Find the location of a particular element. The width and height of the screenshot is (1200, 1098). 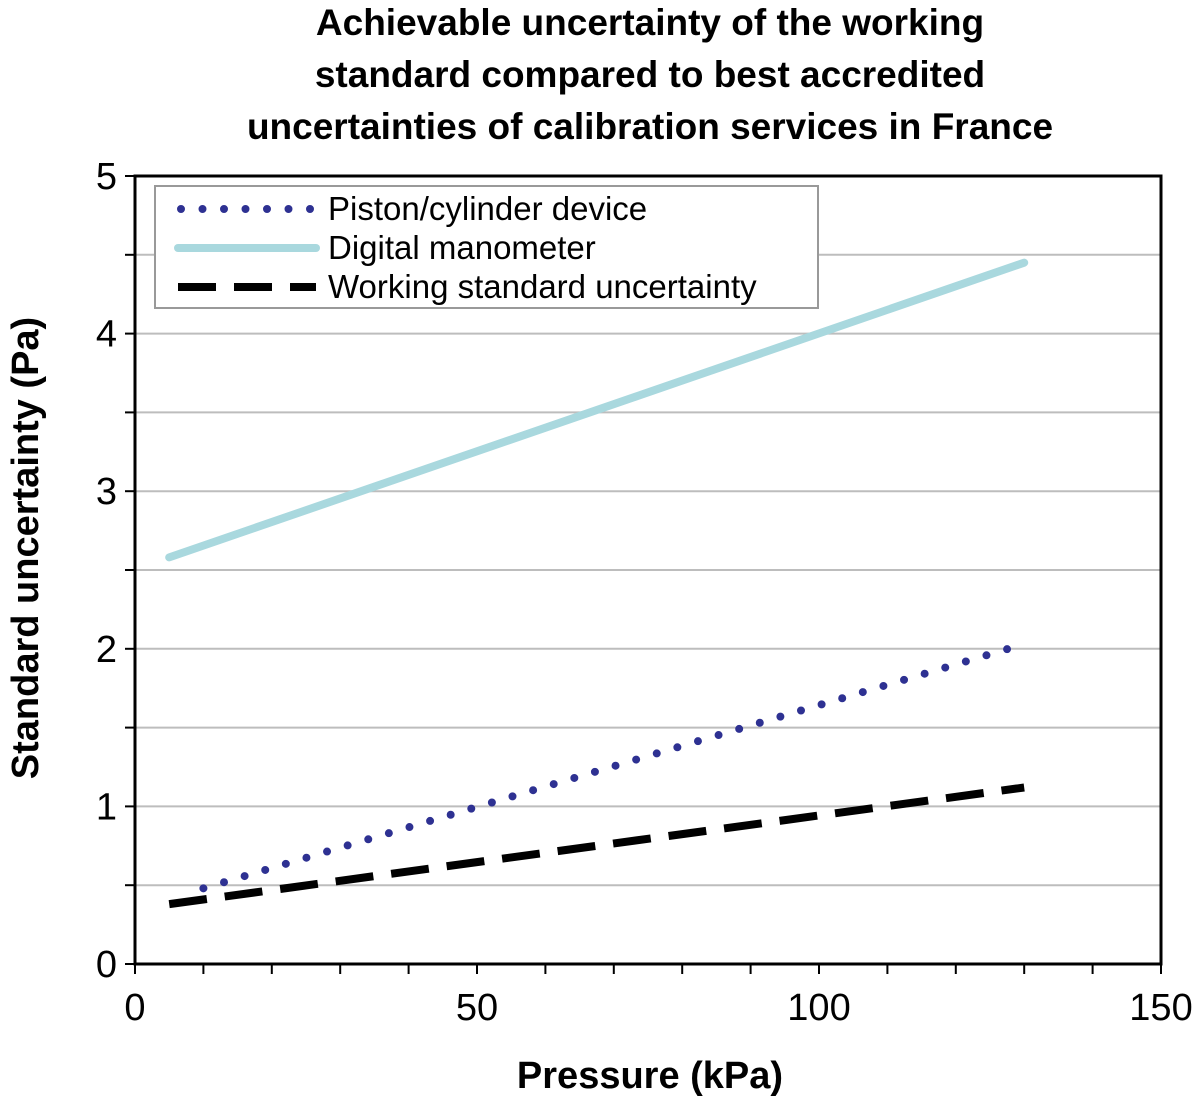

x-tick-label: 100 is located at coordinates (818, 1008).